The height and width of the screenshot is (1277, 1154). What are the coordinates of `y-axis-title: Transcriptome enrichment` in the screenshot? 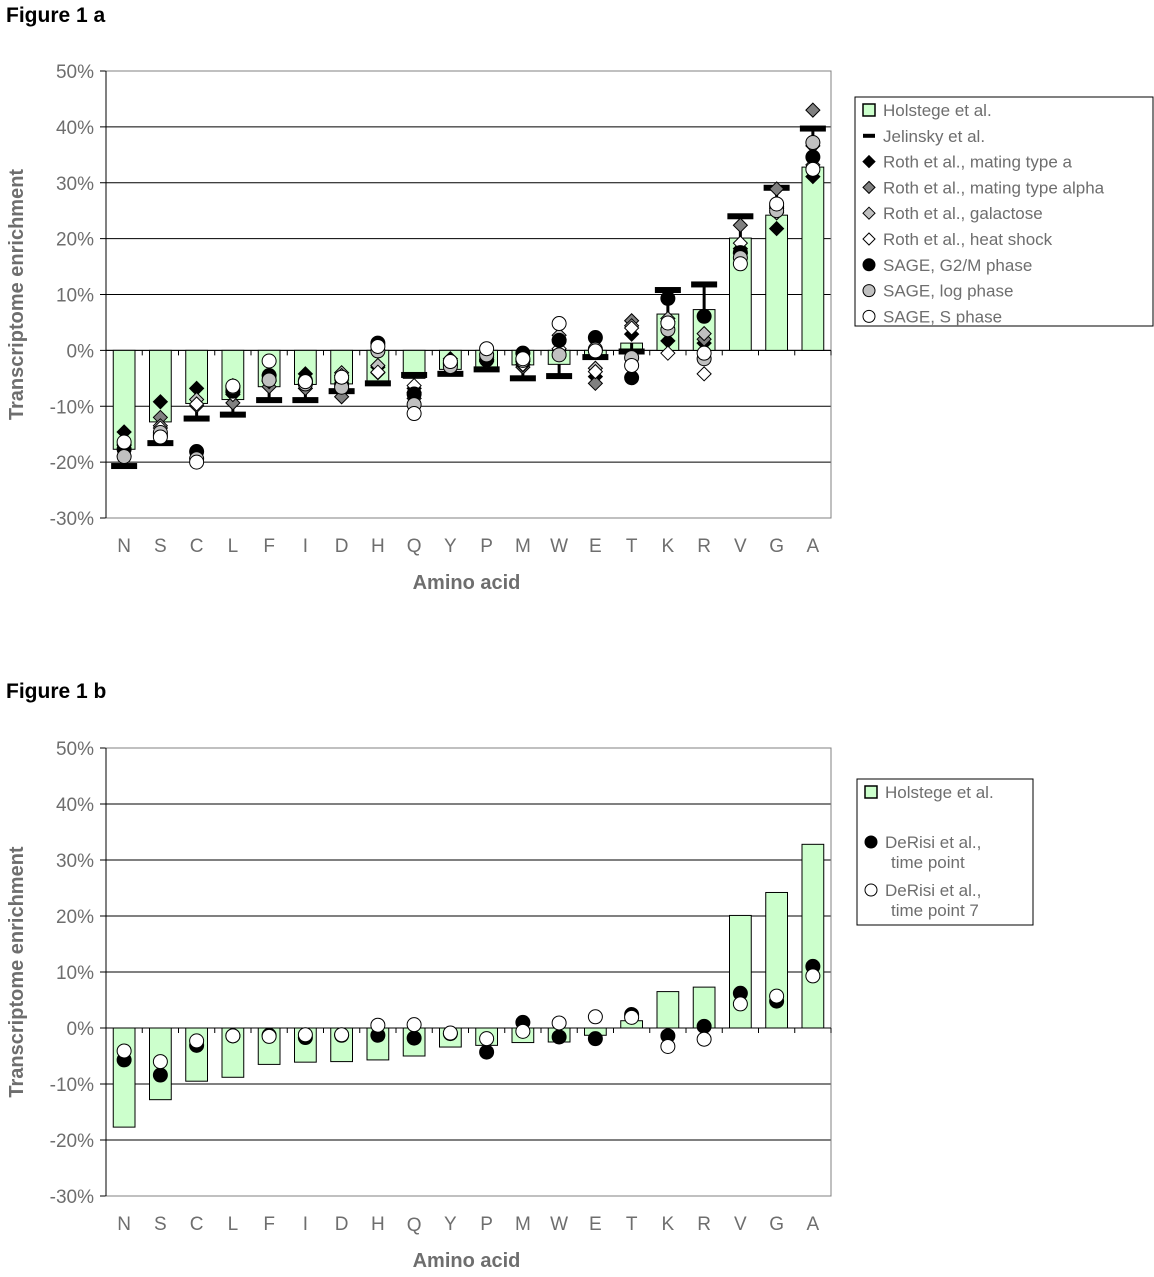 It's located at (17, 295).